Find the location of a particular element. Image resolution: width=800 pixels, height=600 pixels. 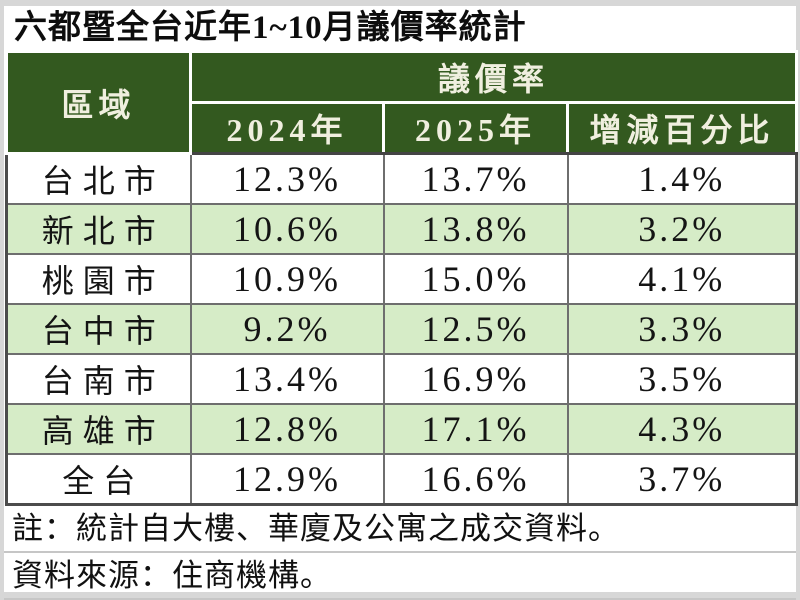

col-header-2024: 2024年 is located at coordinates (287, 128).